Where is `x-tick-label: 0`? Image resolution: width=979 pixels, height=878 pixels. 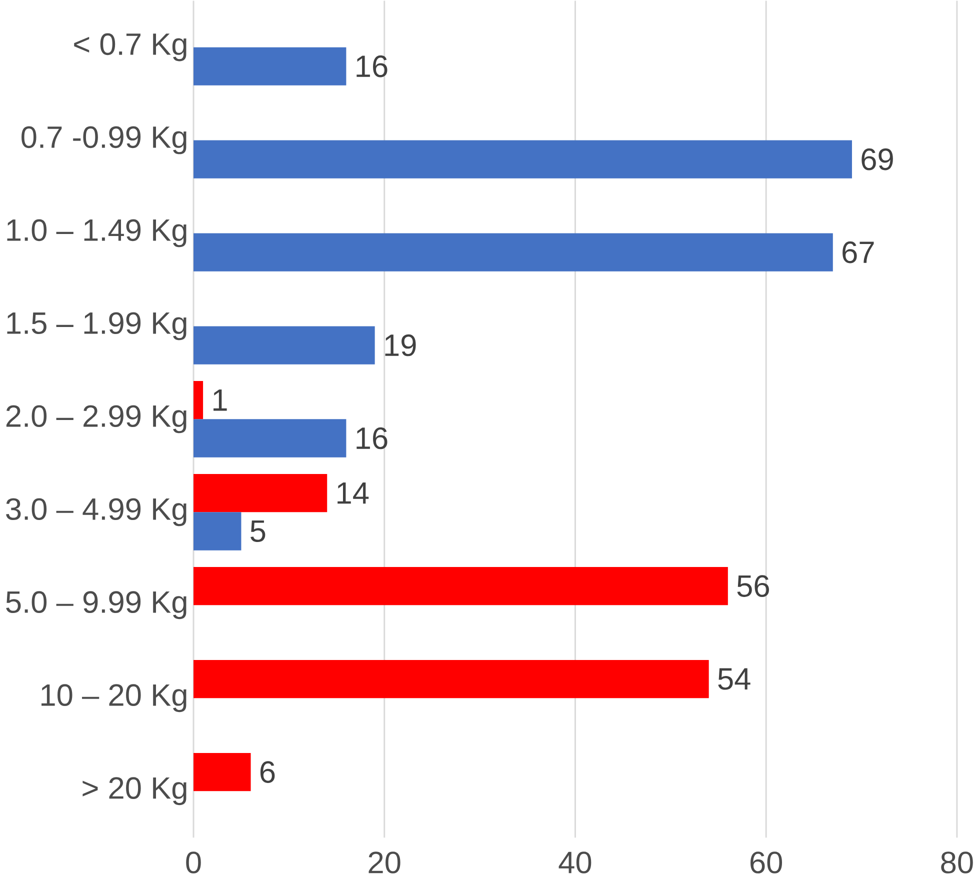
x-tick-label: 0 is located at coordinates (193, 862).